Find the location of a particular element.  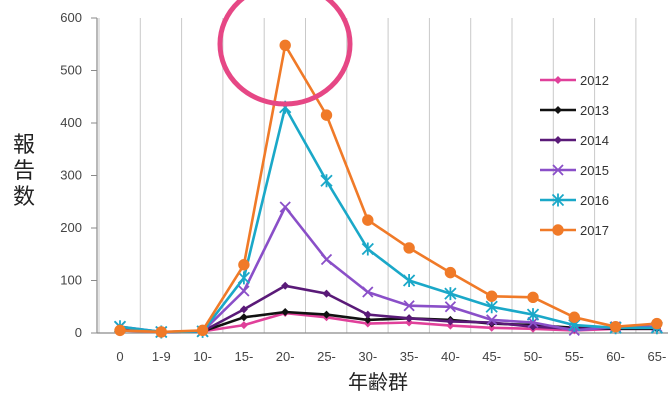

x-tick-label: 25- is located at coordinates (326, 356).